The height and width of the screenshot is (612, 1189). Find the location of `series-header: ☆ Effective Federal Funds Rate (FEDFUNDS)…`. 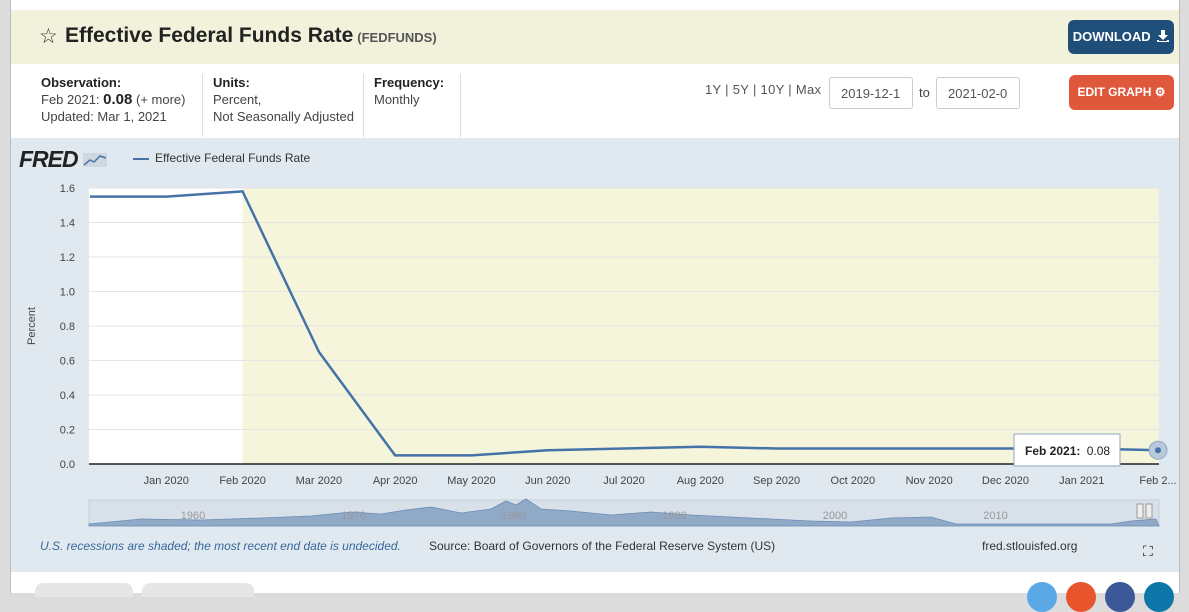

series-header: ☆ Effective Federal Funds Rate (FEDFUNDS)… is located at coordinates (595, 37).